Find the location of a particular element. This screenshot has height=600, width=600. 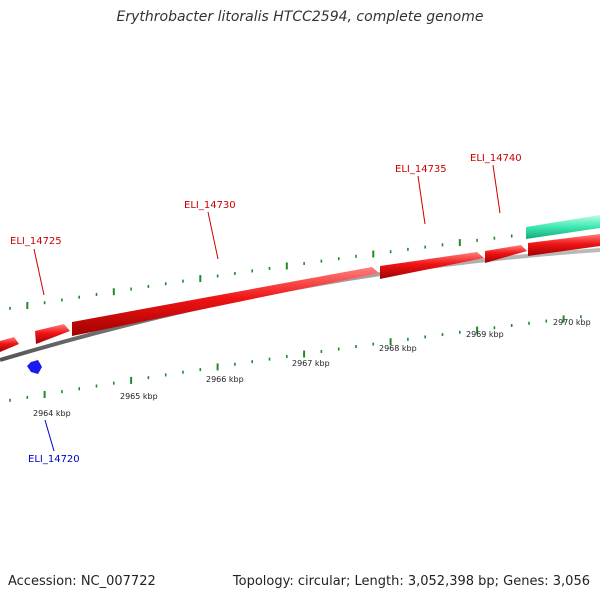

gene-label-eli-14720: ELI_14720 is located at coordinates (54, 459).